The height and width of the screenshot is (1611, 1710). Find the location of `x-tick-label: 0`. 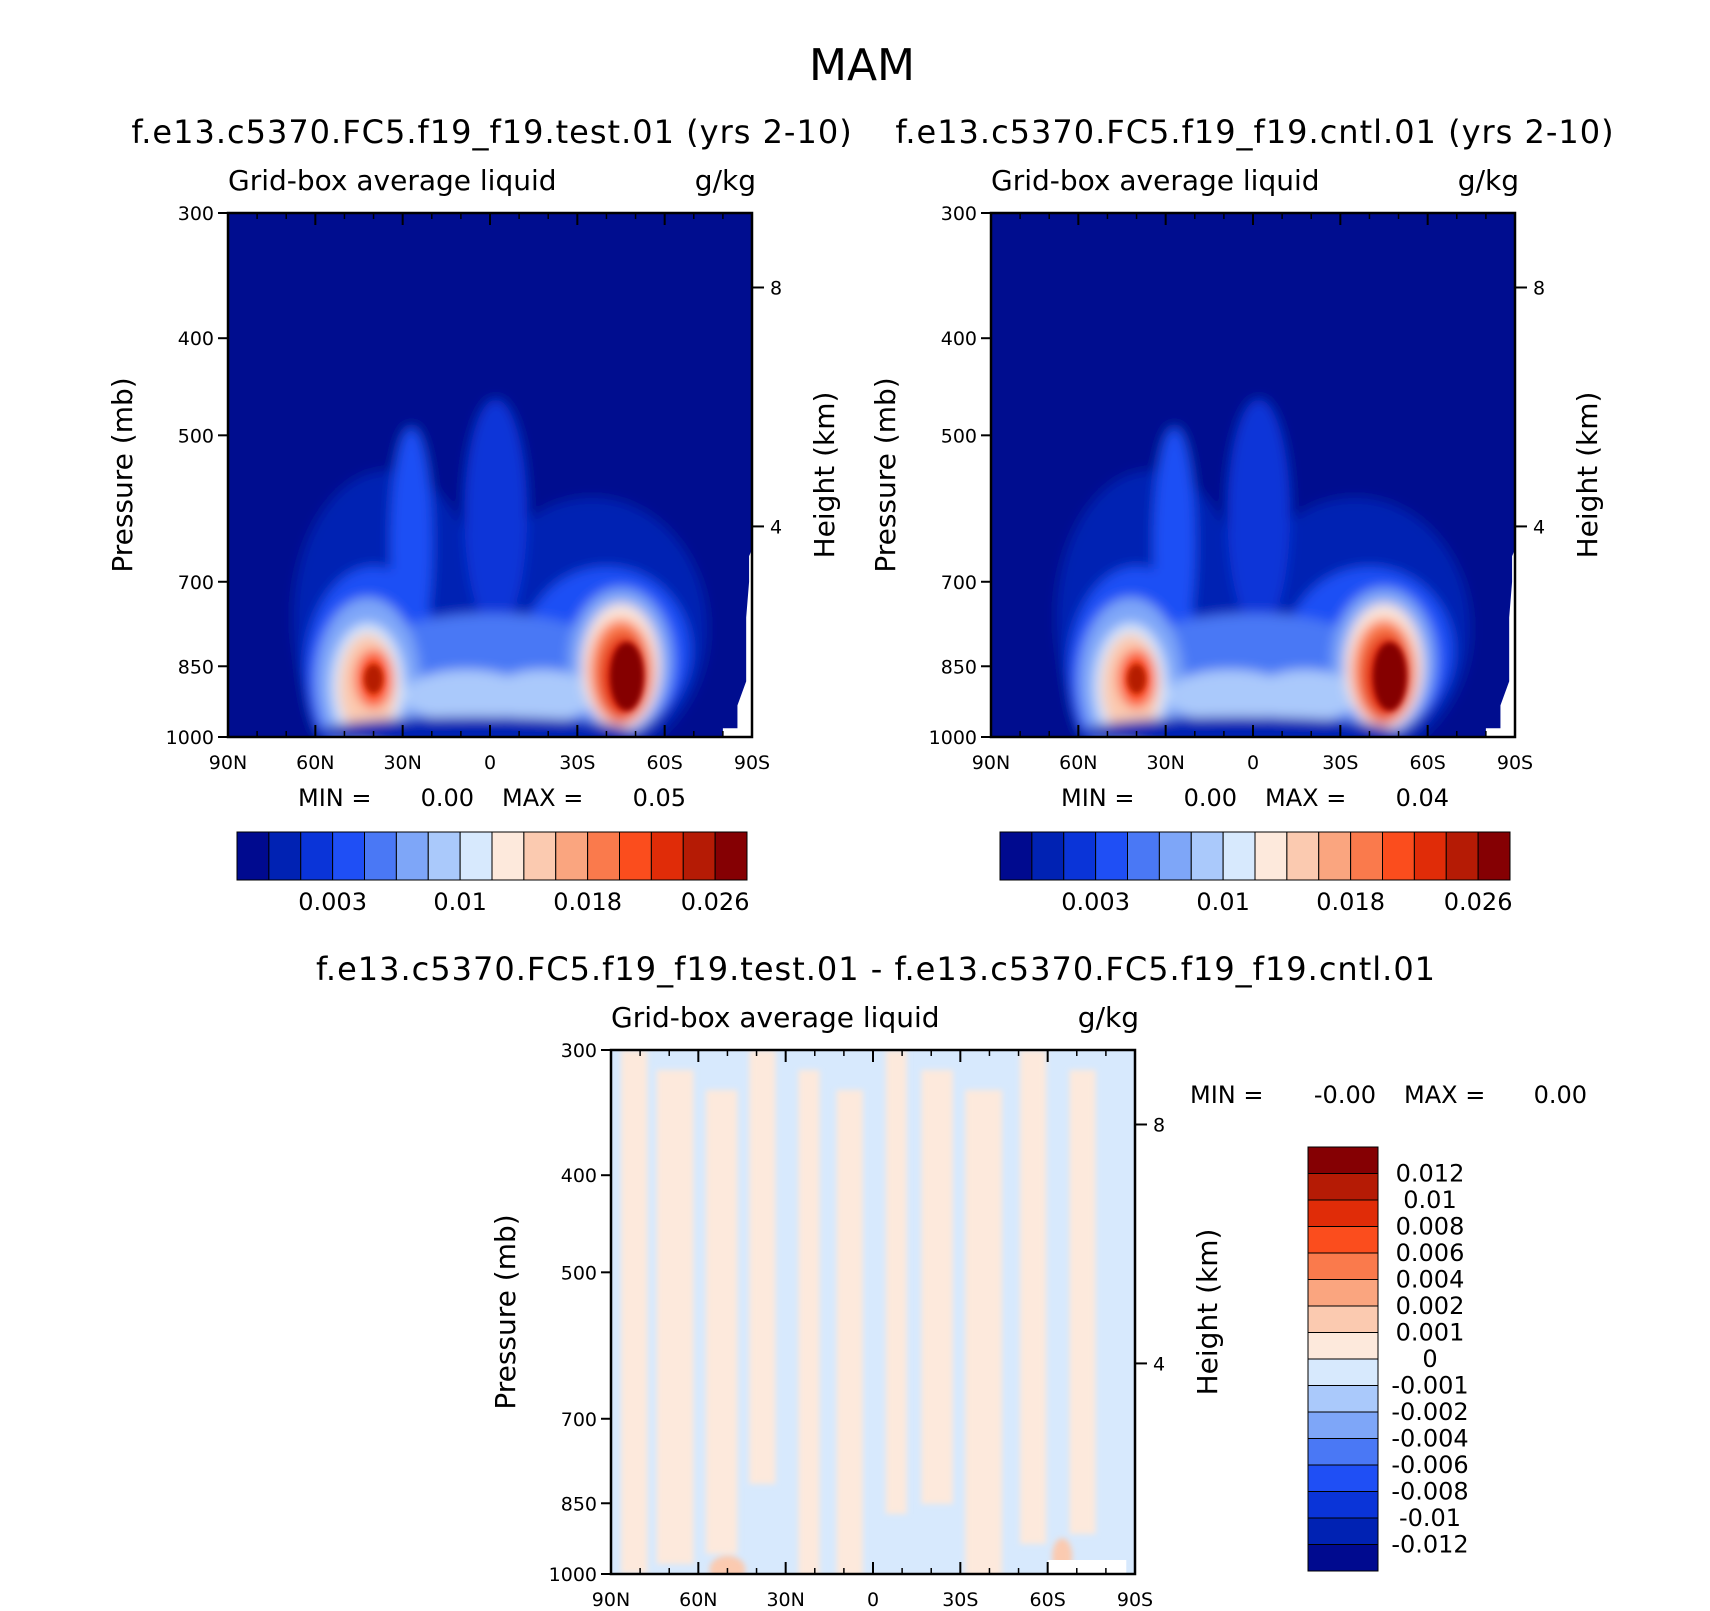

x-tick-label: 0 is located at coordinates (1253, 763).